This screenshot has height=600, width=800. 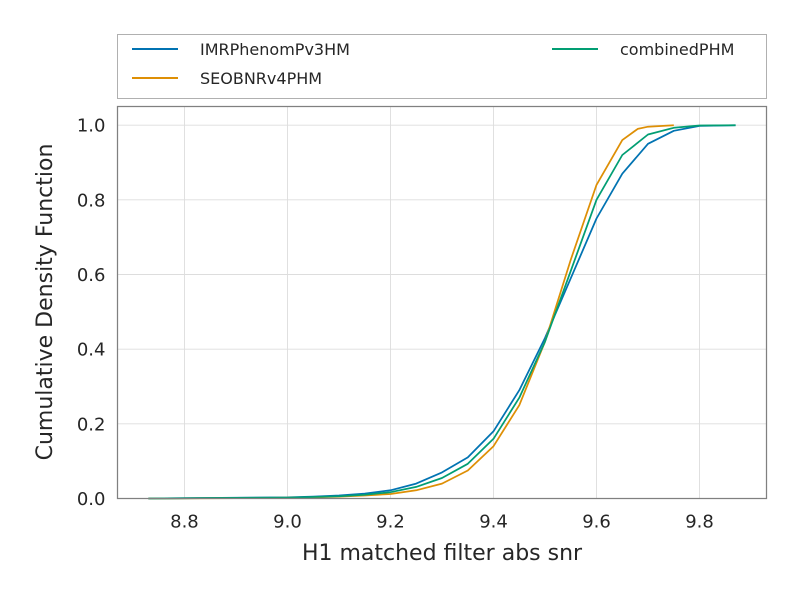 What do you see at coordinates (287, 522) in the screenshot?
I see `x-tick-label: 9.0` at bounding box center [287, 522].